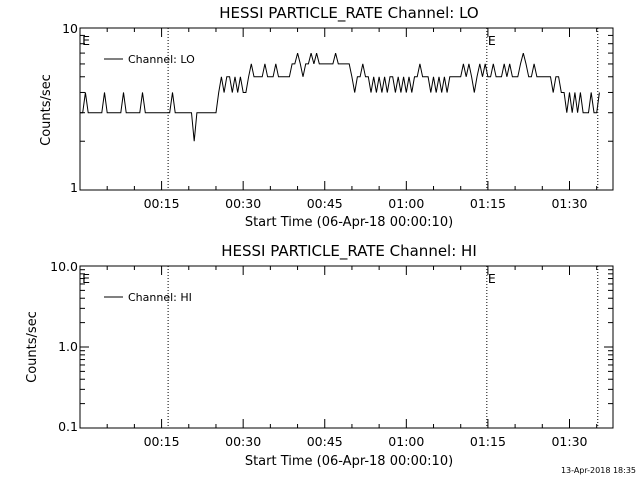 This screenshot has height=480, width=640. I want to click on y-tick-label-10: 10.0, so click(64, 266).